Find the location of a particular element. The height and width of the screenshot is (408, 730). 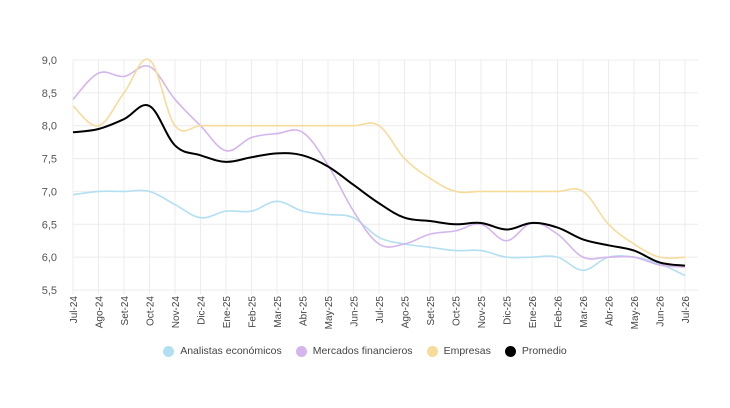

y-tick-label: 7,0 is located at coordinates (49, 192).